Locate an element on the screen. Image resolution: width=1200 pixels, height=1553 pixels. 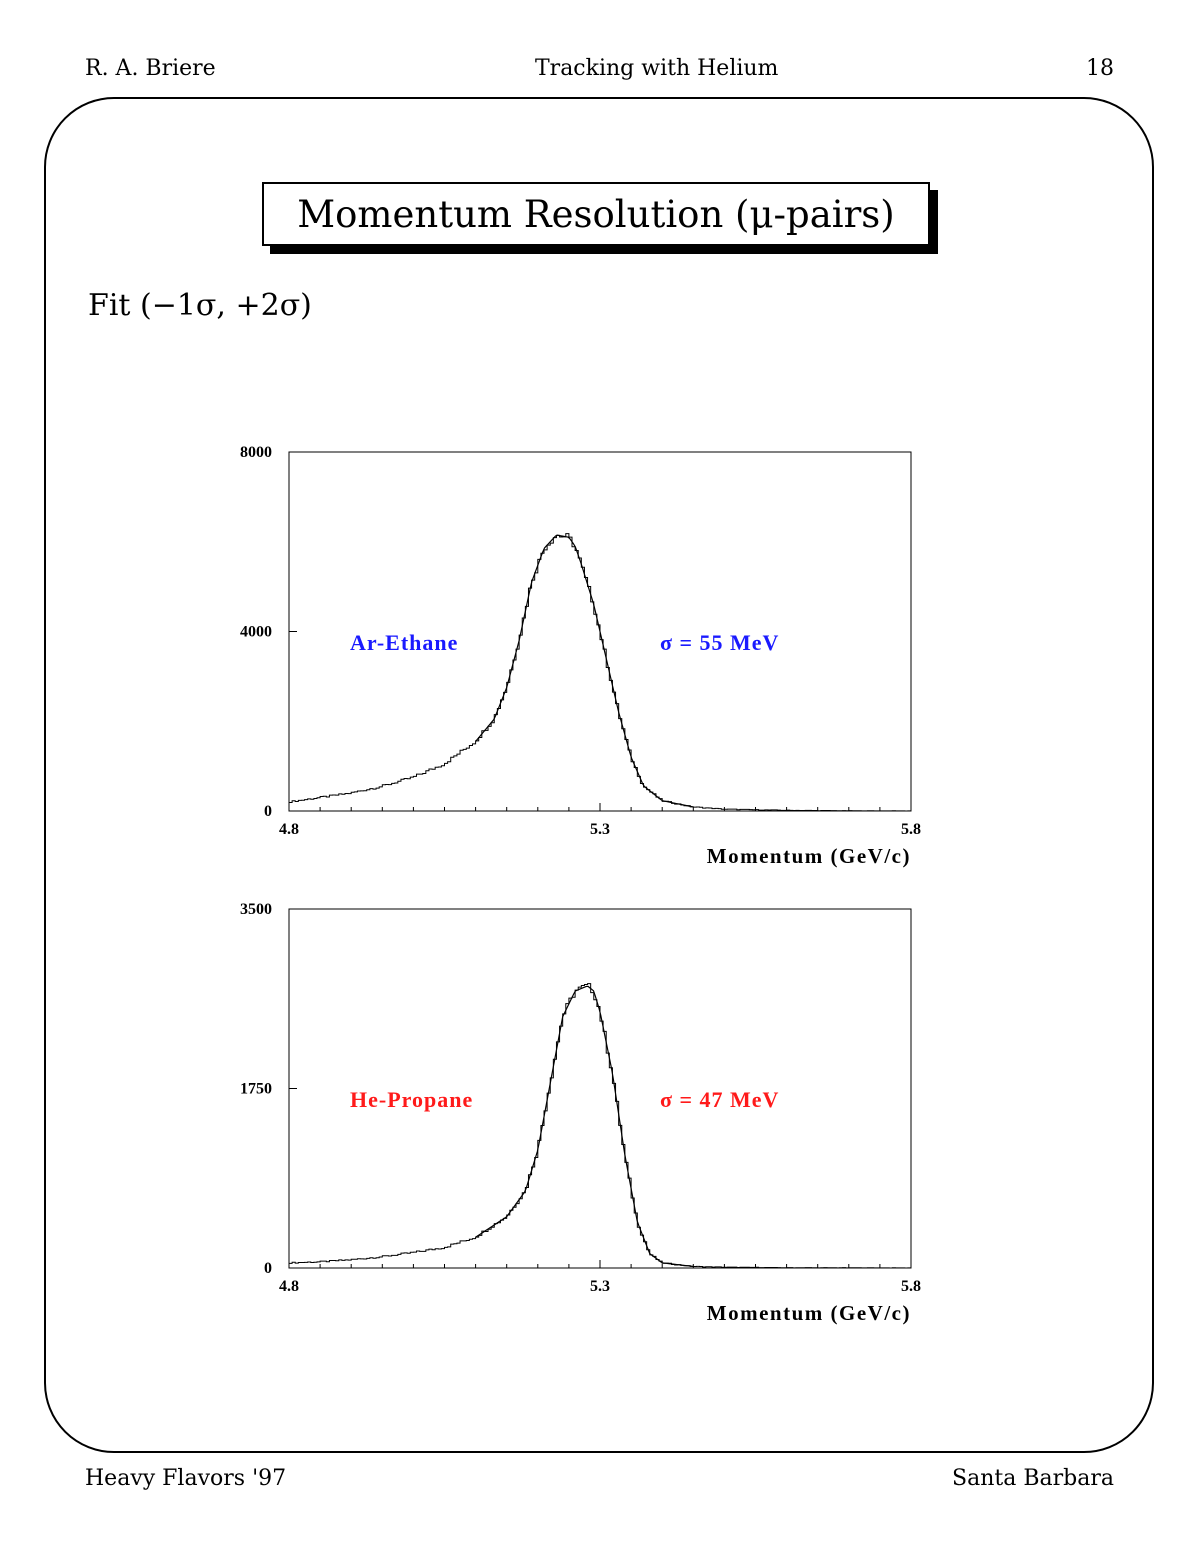
slide-title: Momentum Resolution (μ-pairs) is located at coordinates (596, 214).